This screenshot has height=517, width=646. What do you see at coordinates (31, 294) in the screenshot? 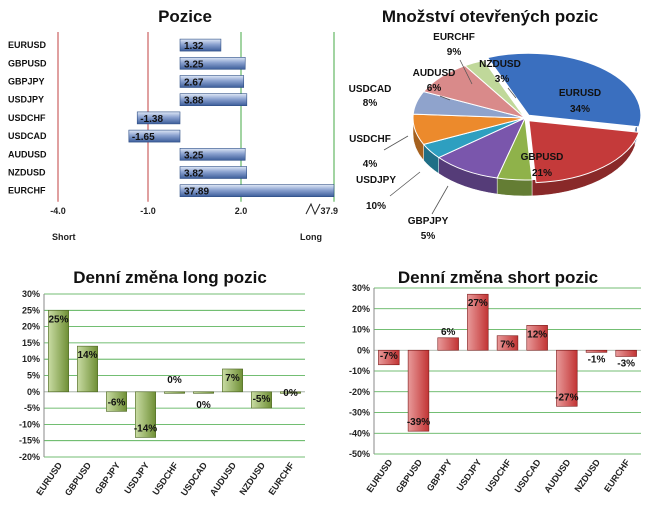
I see `y-tick-label: 30%` at bounding box center [31, 294].